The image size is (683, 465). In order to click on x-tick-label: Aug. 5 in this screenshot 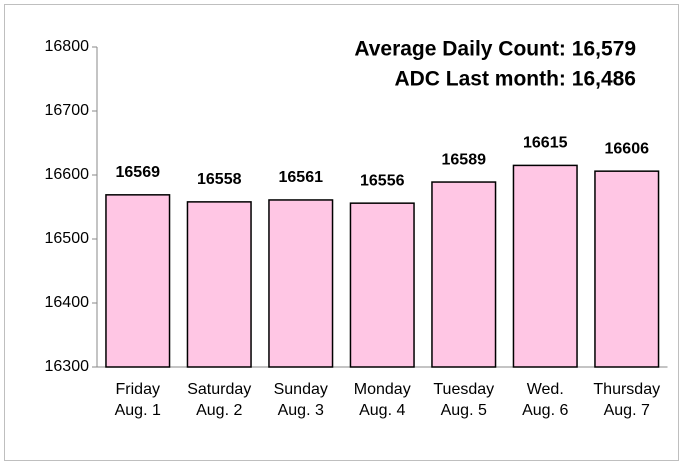, I will do `click(464, 410)`.